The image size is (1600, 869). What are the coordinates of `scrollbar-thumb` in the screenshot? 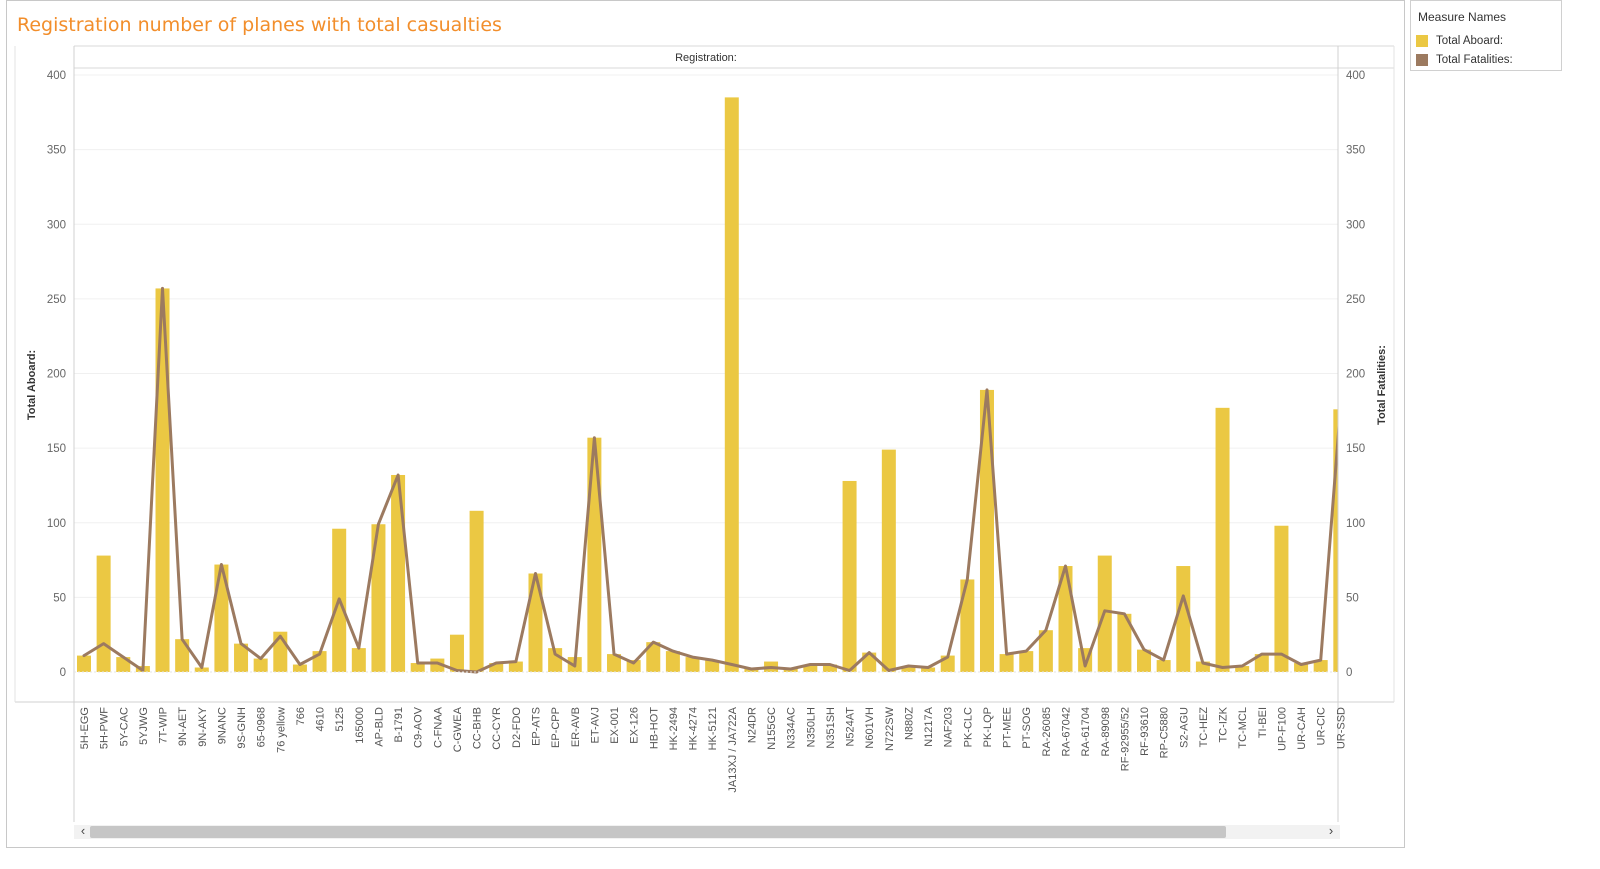 It's located at (658, 832).